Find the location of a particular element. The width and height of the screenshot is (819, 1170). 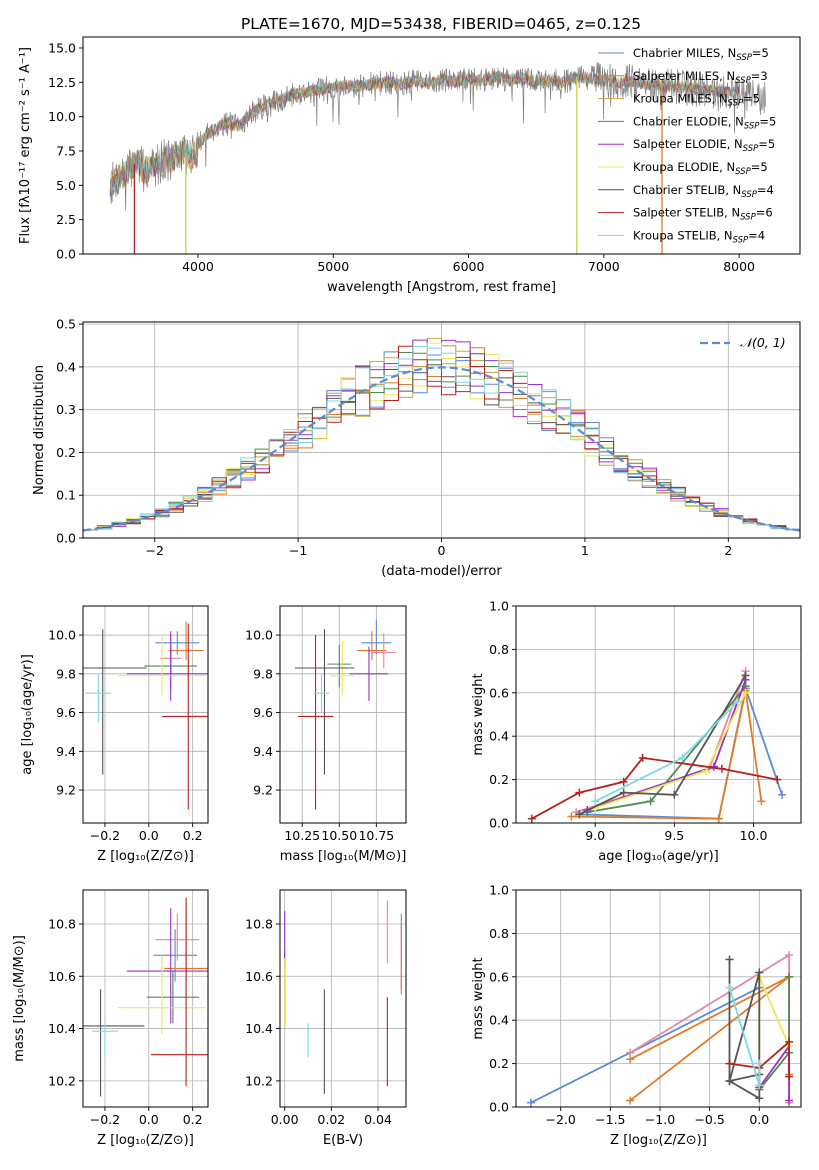

y-axis-label: age [log₁₀(age/yr)] is located at coordinates (27, 714).